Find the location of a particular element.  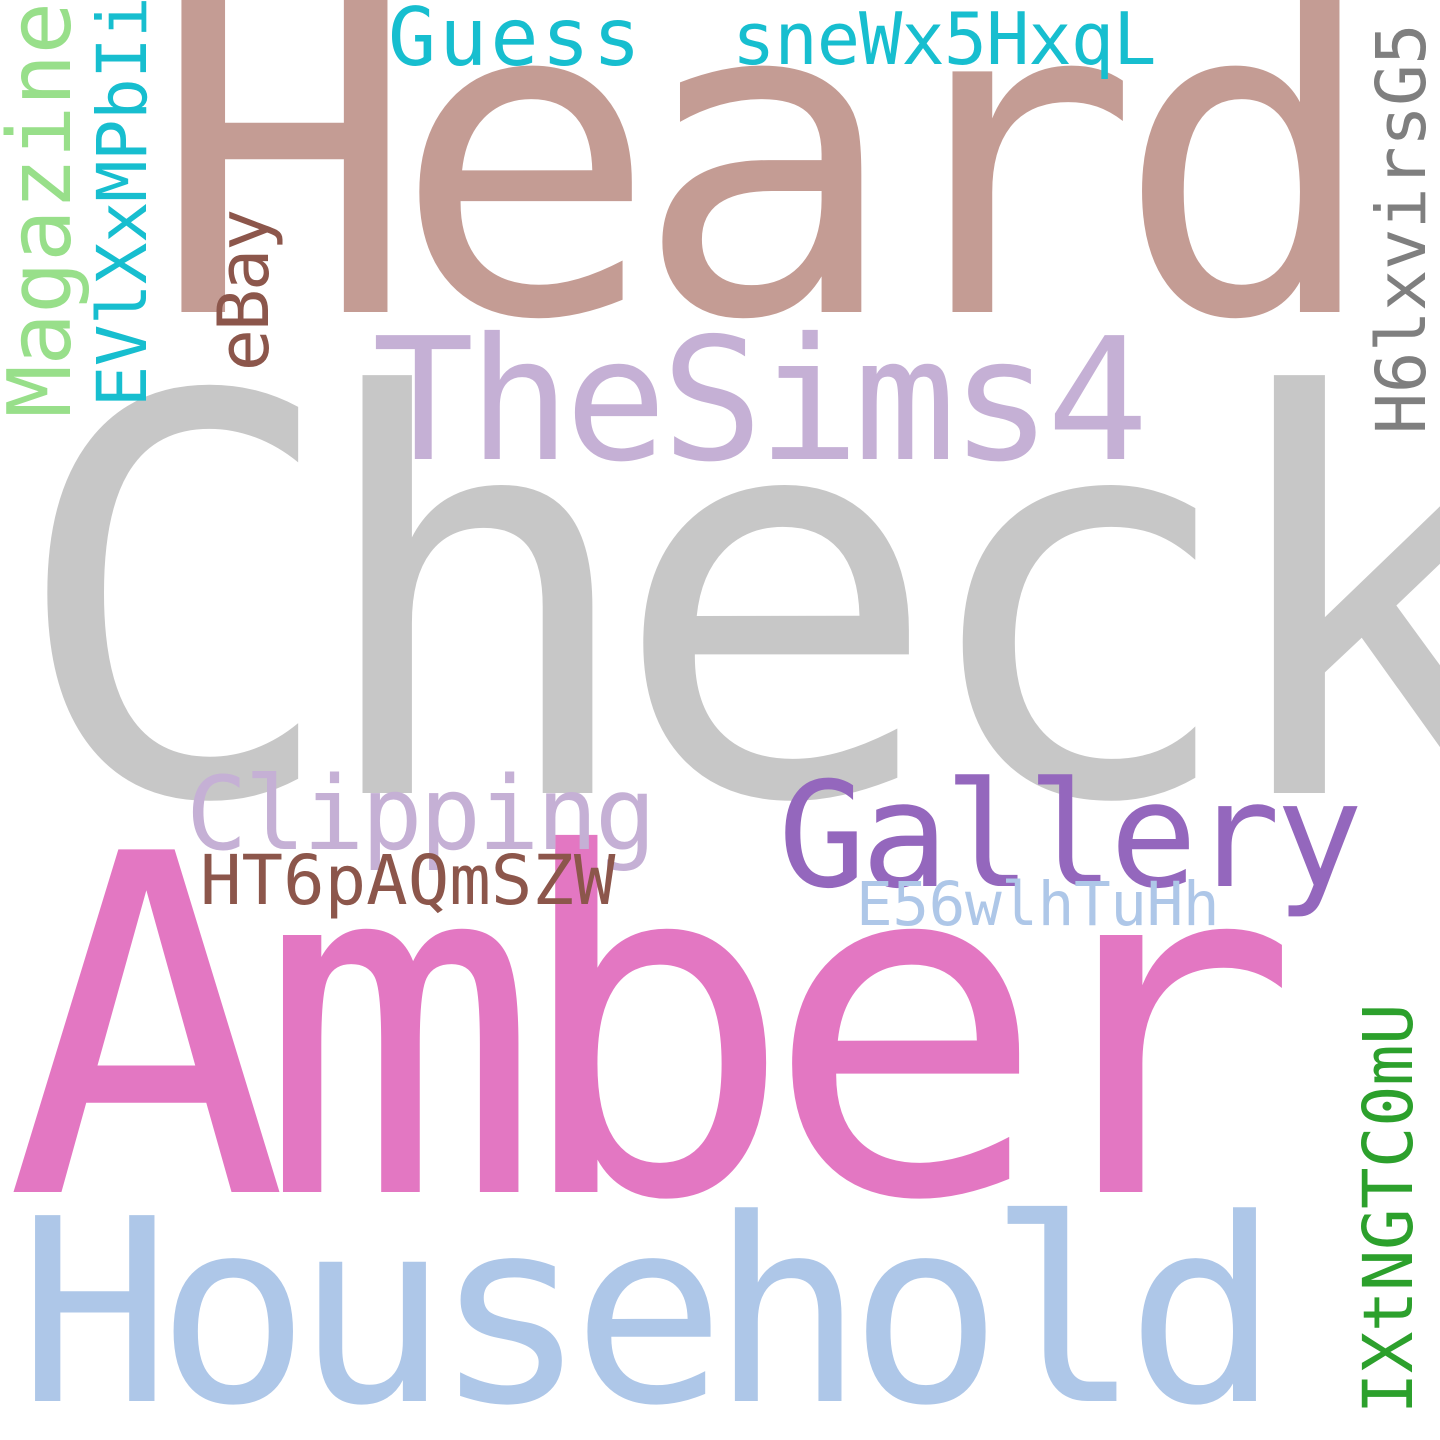

word-gallery: Gallery is located at coordinates (1070, 836).